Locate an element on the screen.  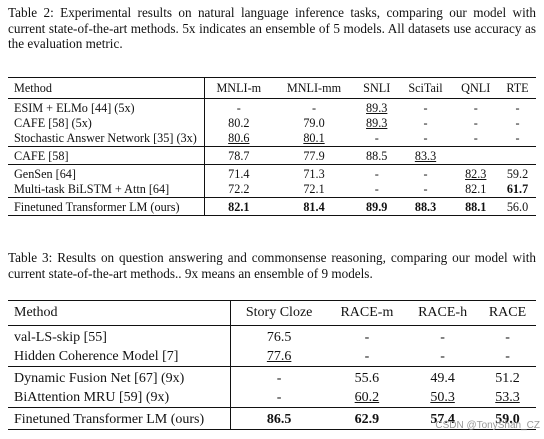
column-header: RACE-h is located at coordinates (443, 313).